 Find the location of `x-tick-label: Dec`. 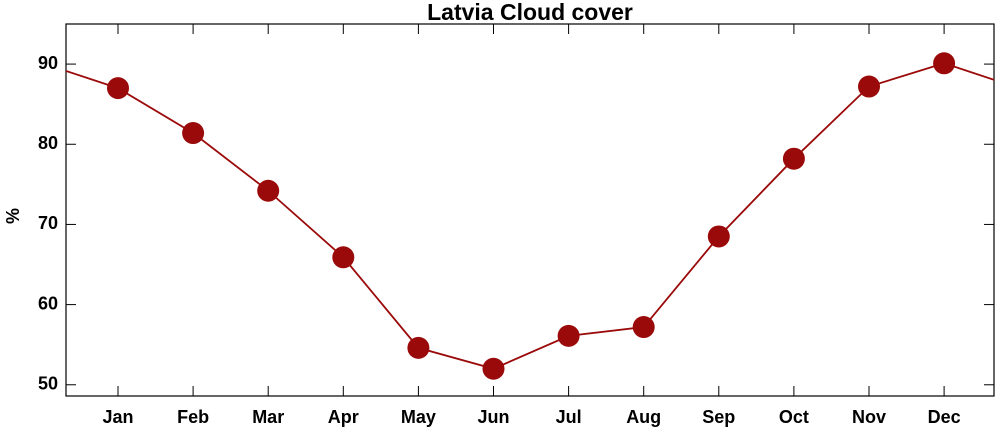

x-tick-label: Dec is located at coordinates (944, 417).